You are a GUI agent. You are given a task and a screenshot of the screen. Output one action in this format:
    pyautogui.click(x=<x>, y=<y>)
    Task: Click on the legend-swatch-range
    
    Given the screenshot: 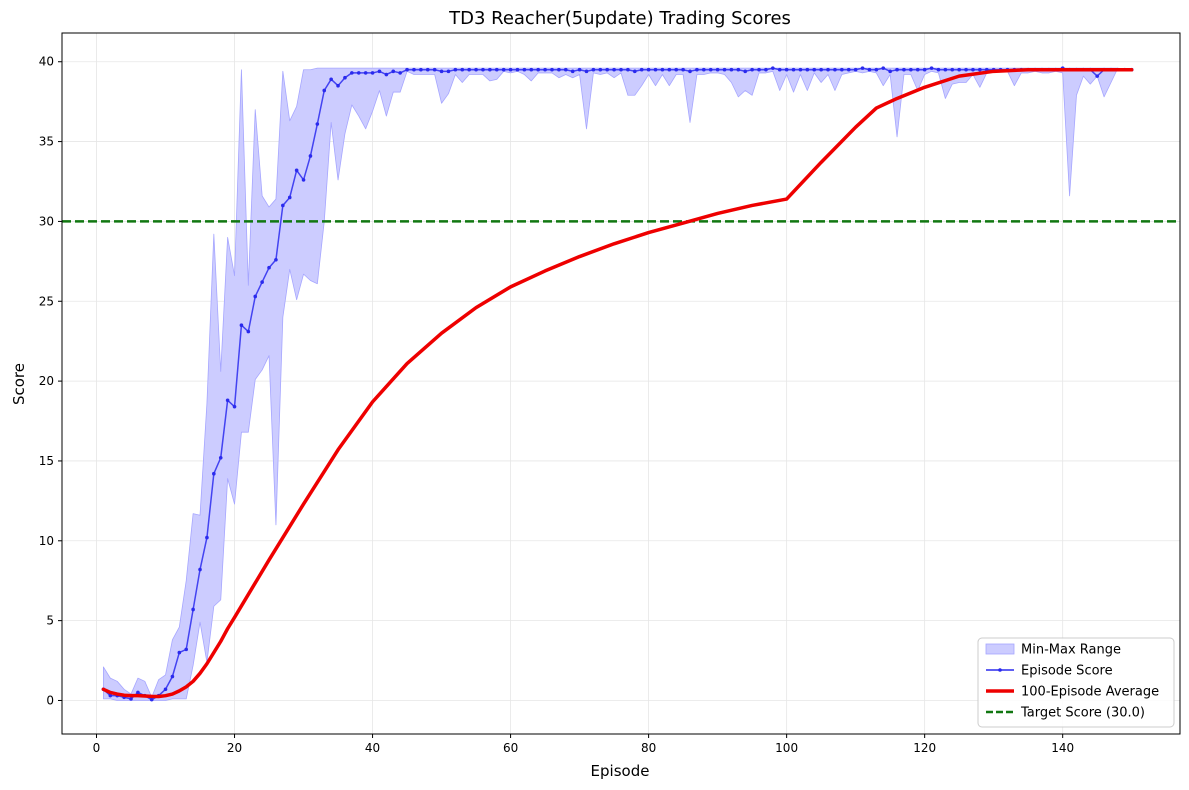 What is the action you would take?
    pyautogui.click(x=1000, y=649)
    